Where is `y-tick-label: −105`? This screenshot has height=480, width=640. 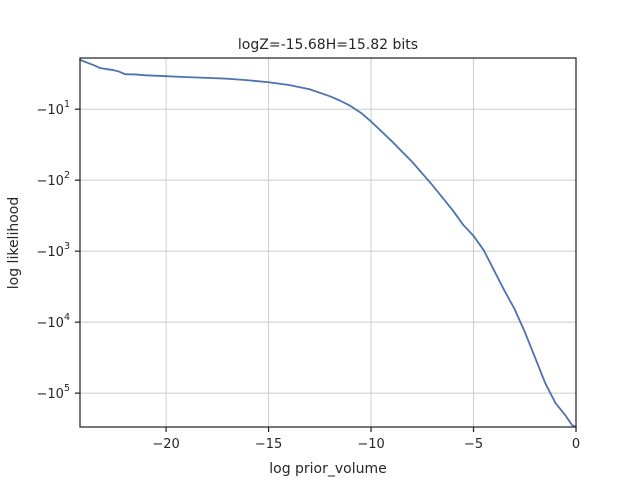 y-tick-label: −105 is located at coordinates (53, 392).